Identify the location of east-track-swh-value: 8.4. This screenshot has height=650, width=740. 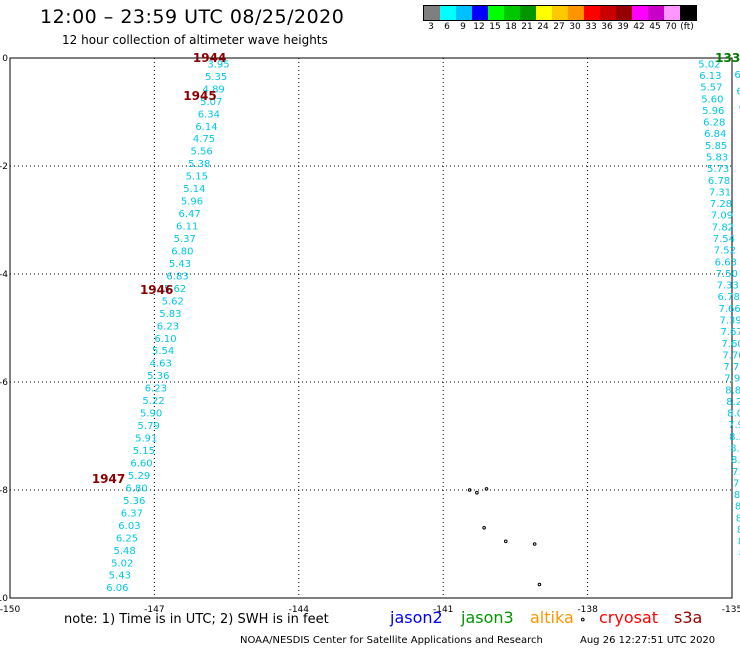
(739, 542).